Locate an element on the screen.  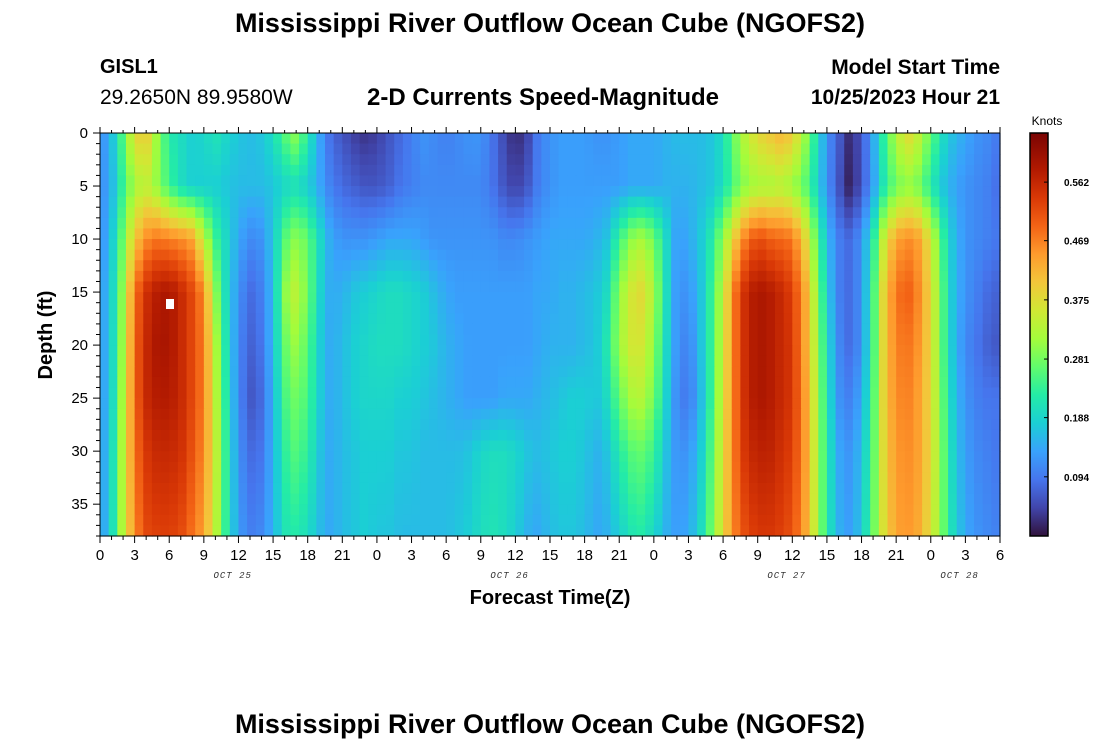
y-tick-label: 35 is located at coordinates (79, 504).